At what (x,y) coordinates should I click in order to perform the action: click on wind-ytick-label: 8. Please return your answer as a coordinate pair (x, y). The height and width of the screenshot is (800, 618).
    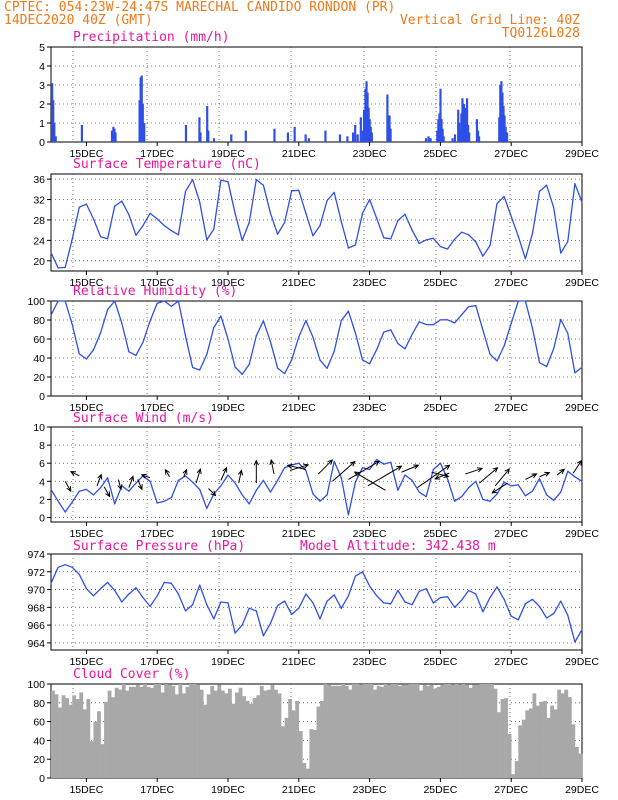
    Looking at the image, I should click on (42, 446).